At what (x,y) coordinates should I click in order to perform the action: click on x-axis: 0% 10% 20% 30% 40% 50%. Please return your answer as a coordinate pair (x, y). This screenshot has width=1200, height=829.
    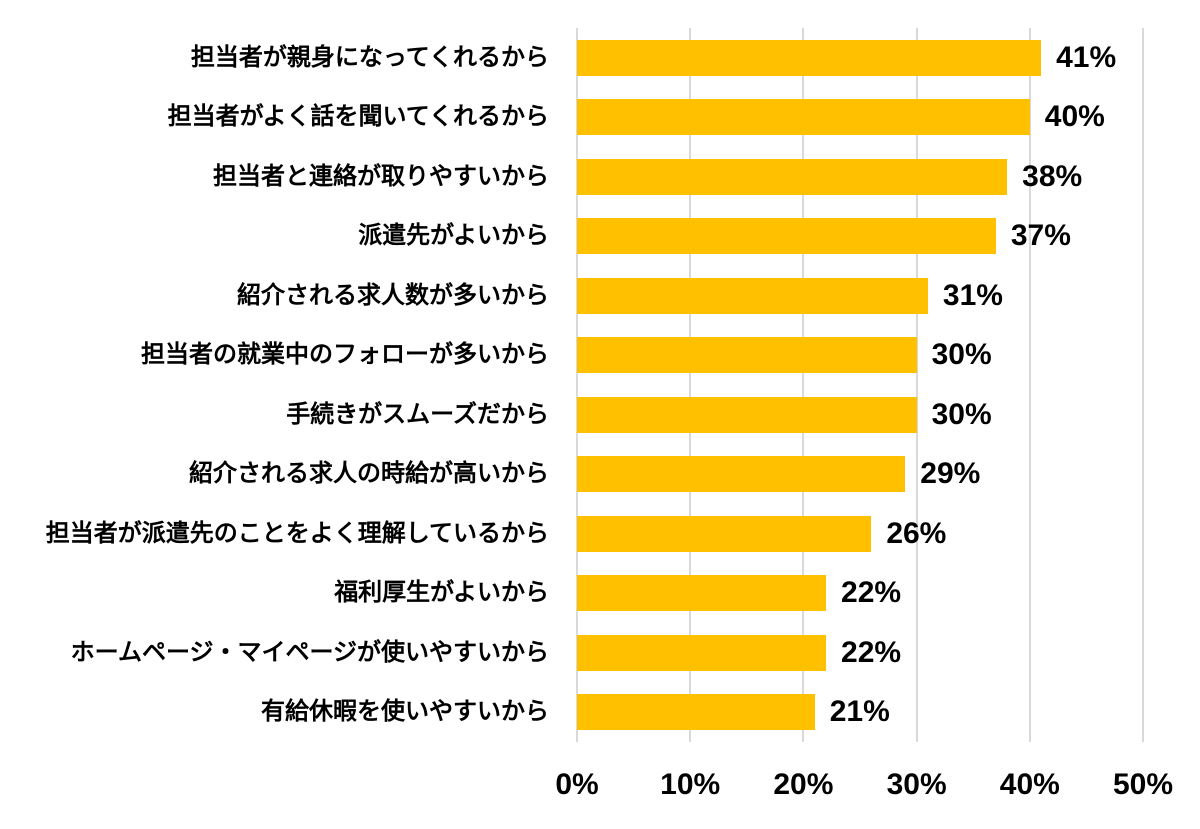
    Looking at the image, I should click on (864, 777).